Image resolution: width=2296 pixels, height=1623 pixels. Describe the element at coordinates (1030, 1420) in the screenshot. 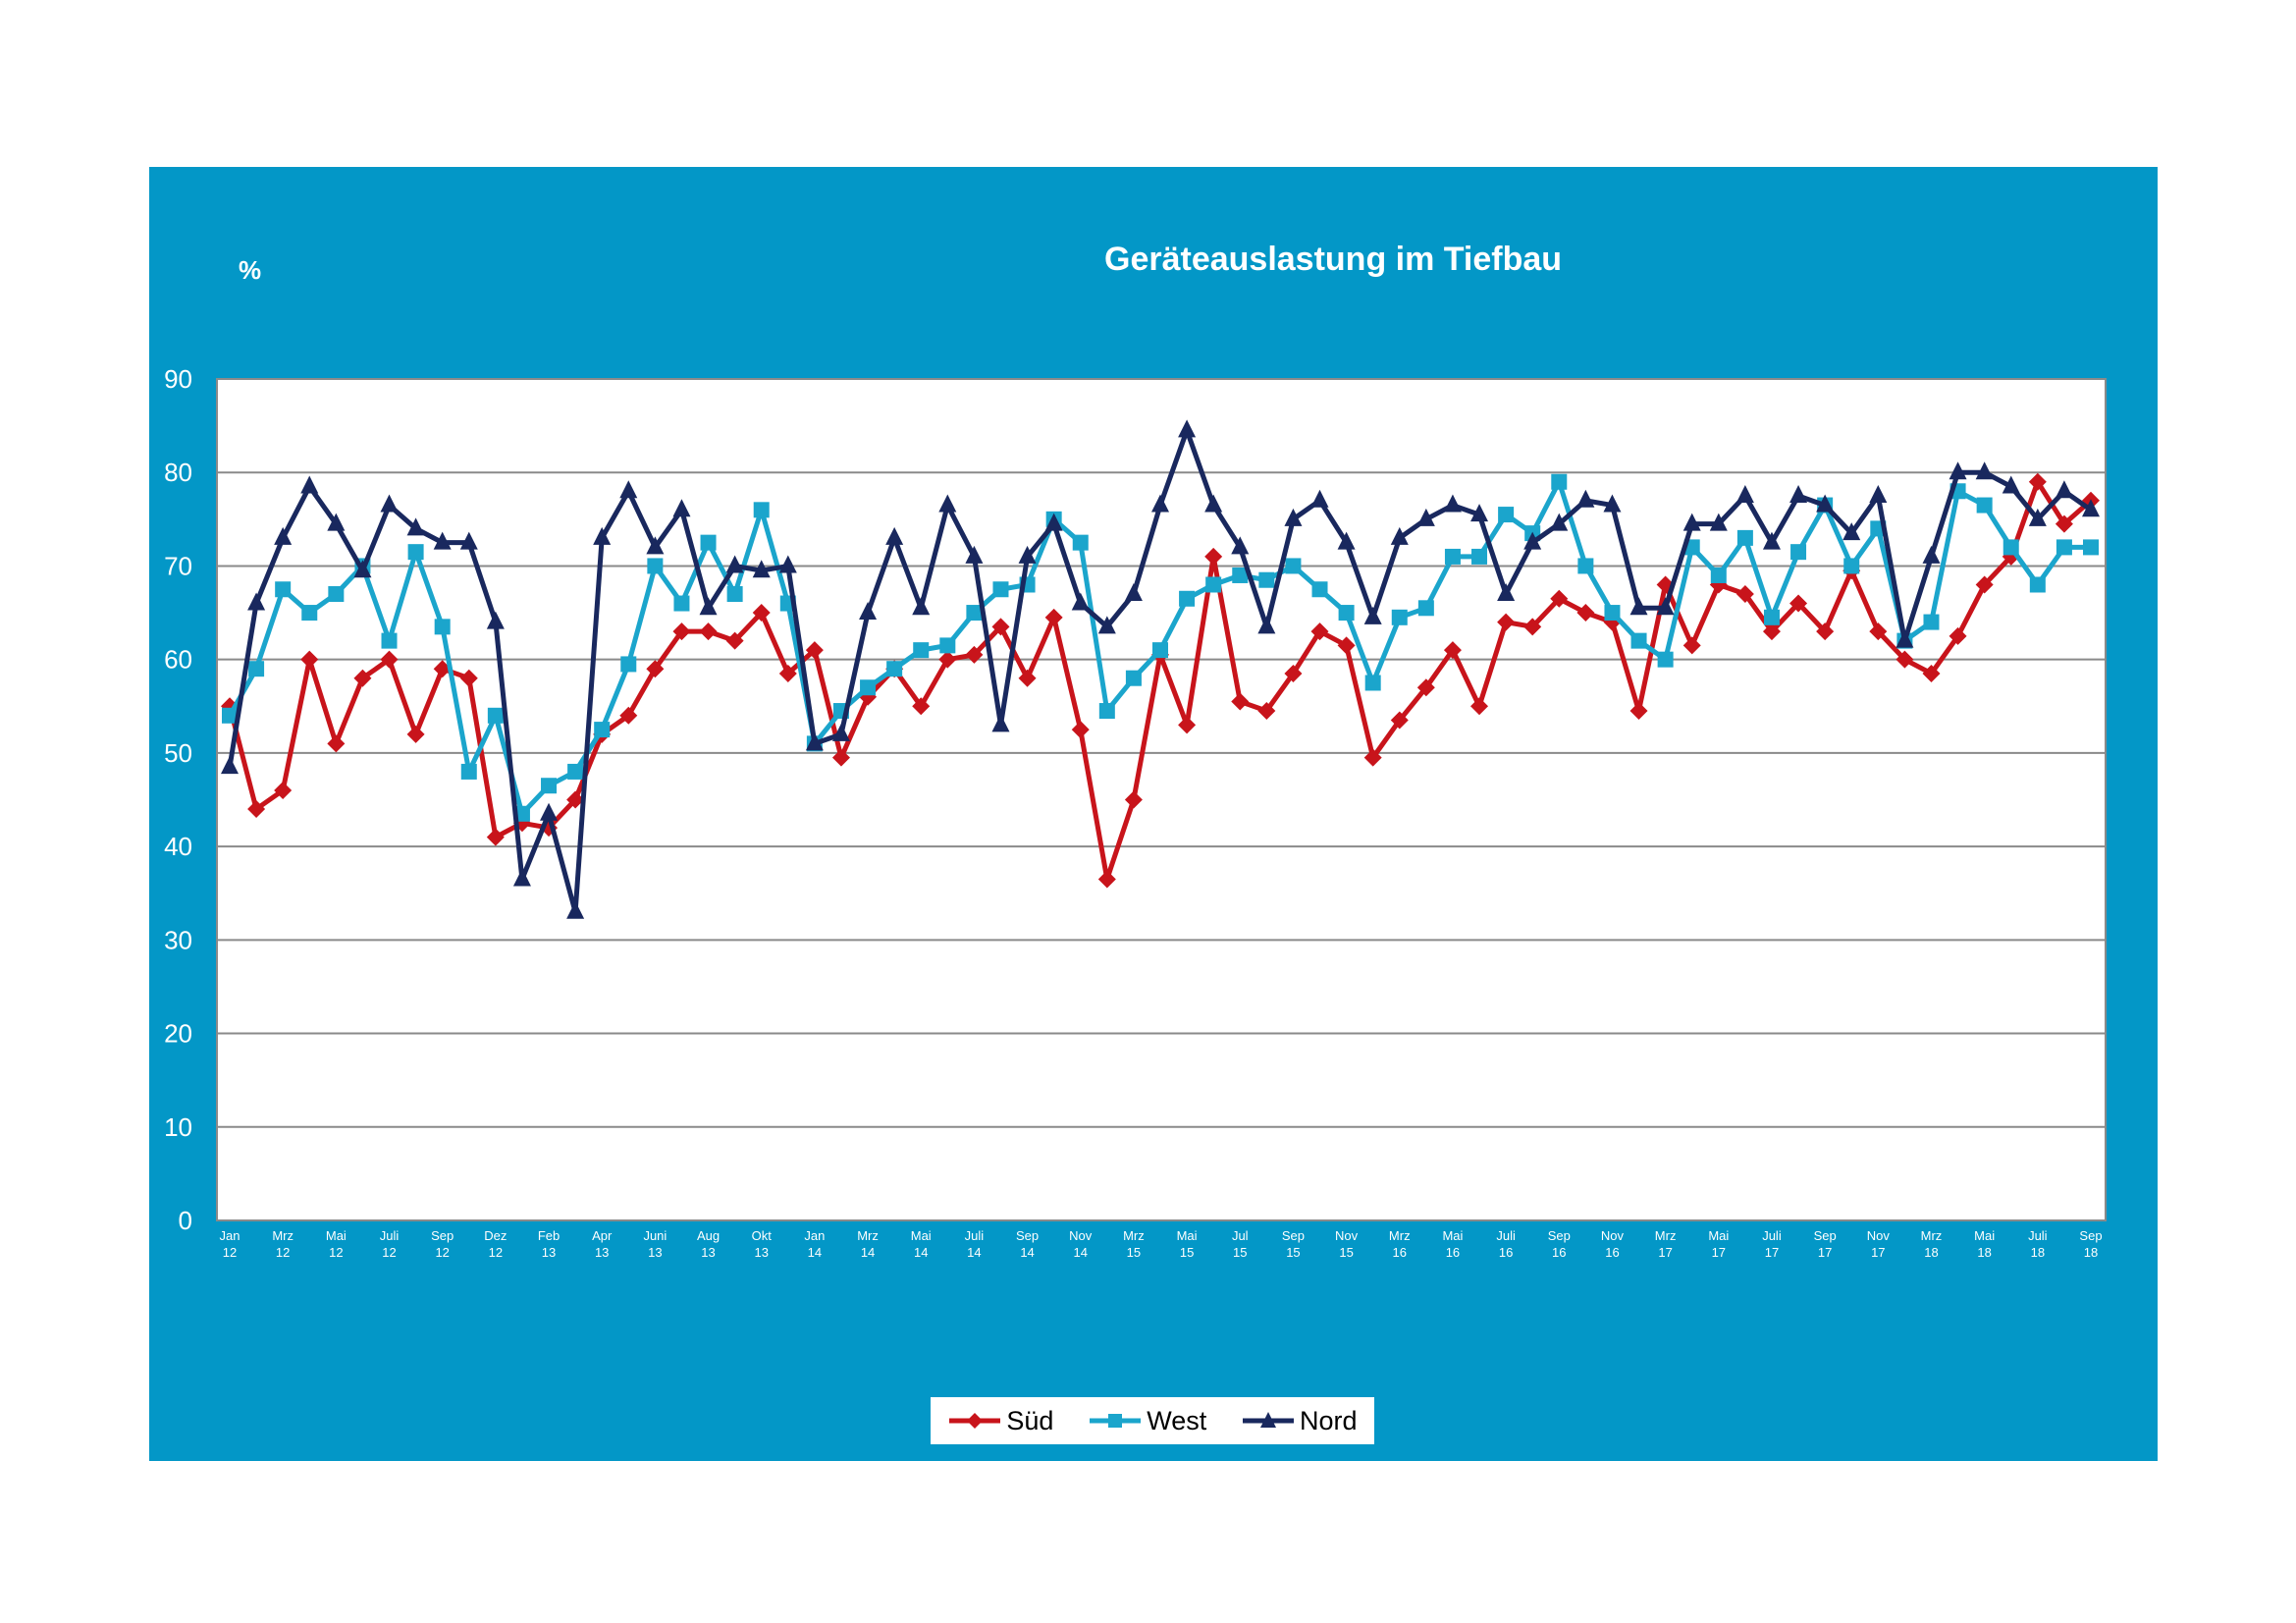

I see `legend-label-sued: Süd` at that location.